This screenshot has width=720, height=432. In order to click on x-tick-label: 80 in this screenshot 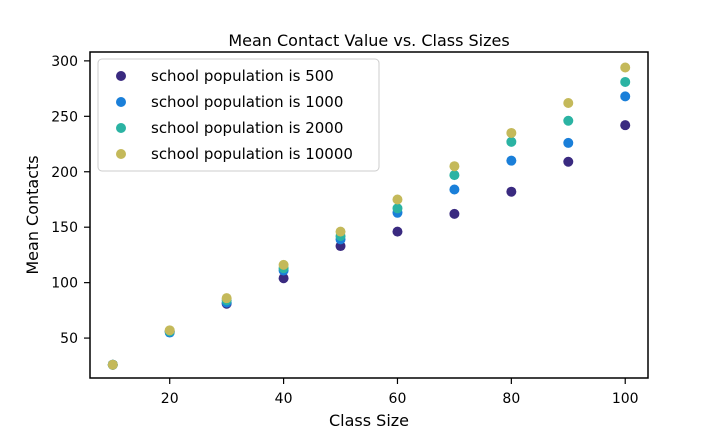, I will do `click(511, 399)`.